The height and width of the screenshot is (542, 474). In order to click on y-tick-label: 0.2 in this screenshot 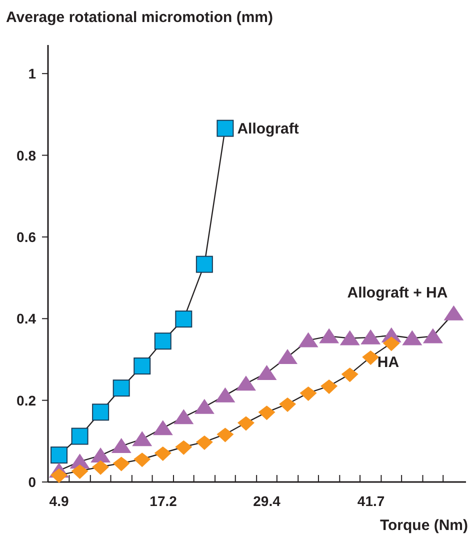, I will do `click(26, 400)`.